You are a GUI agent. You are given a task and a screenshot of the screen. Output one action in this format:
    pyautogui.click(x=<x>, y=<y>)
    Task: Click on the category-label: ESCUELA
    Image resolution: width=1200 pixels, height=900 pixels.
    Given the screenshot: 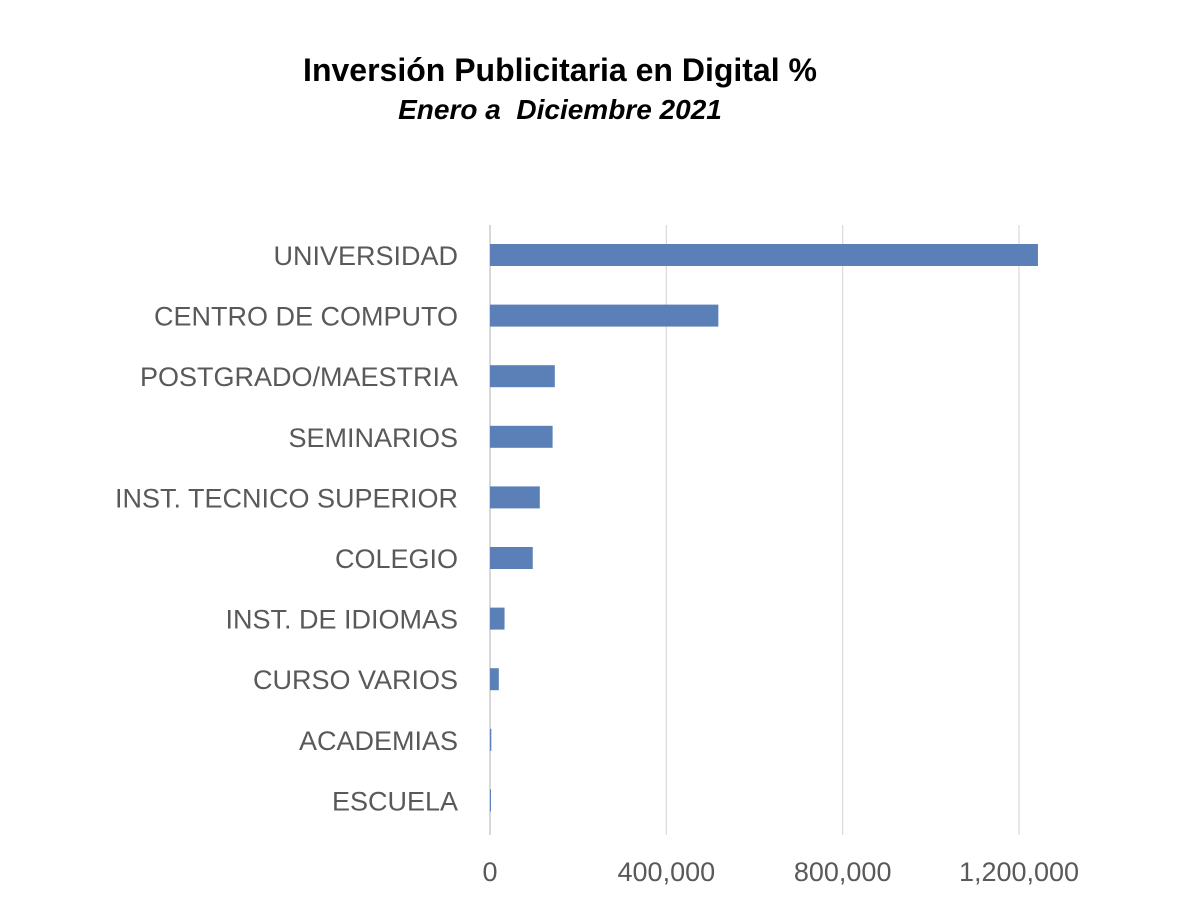 What is the action you would take?
    pyautogui.click(x=395, y=801)
    